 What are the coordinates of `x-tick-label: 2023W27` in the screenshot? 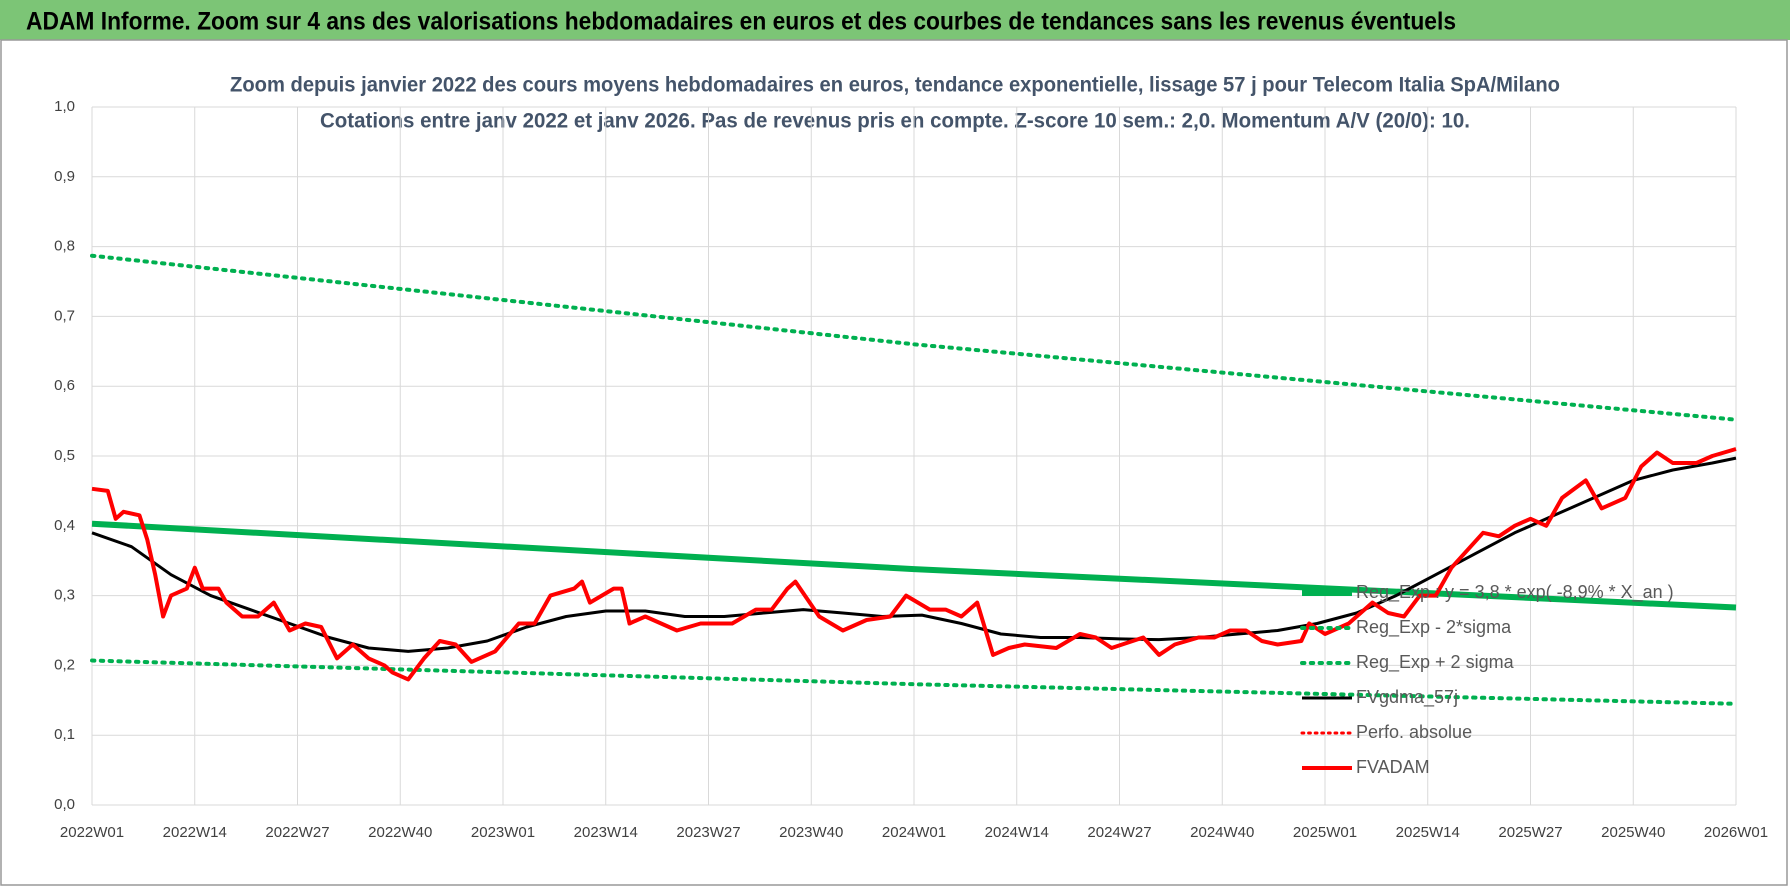 It's located at (708, 832).